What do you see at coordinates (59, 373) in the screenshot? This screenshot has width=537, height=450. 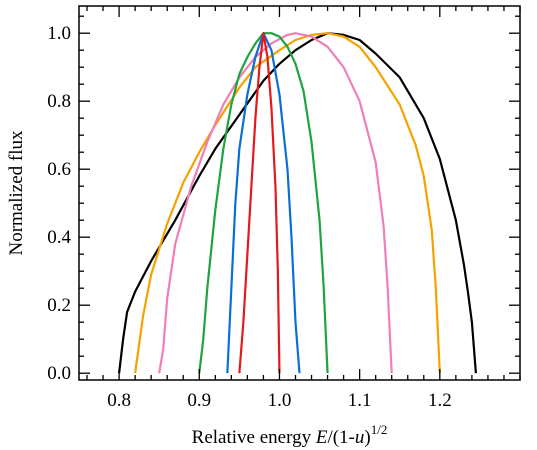 I see `y-tick-label: 0.0` at bounding box center [59, 373].